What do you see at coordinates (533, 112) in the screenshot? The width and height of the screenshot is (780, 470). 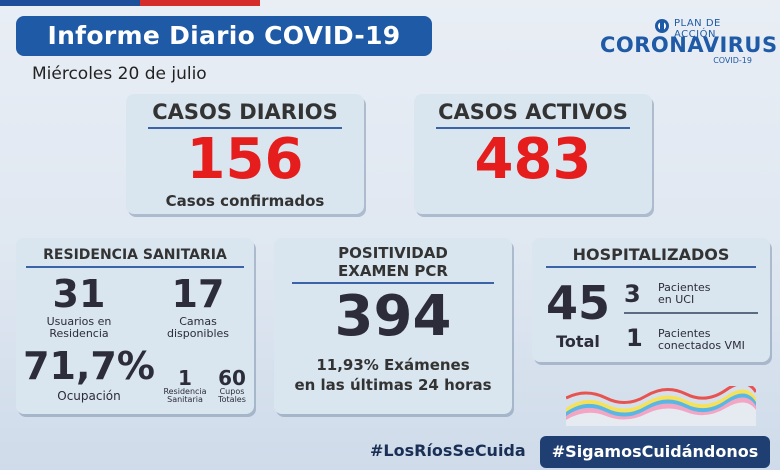 I see `casos-activos-title: CASOS ACTIVOS` at bounding box center [533, 112].